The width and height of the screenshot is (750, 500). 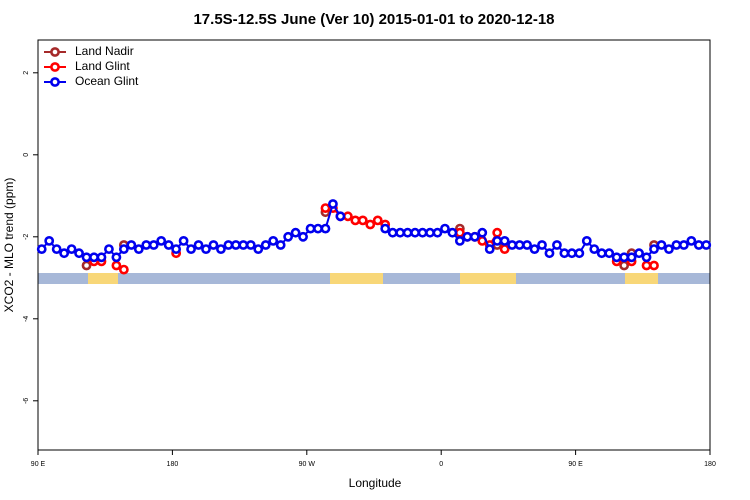 What do you see at coordinates (102, 66) in the screenshot?
I see `legend-label: Land Glint` at bounding box center [102, 66].